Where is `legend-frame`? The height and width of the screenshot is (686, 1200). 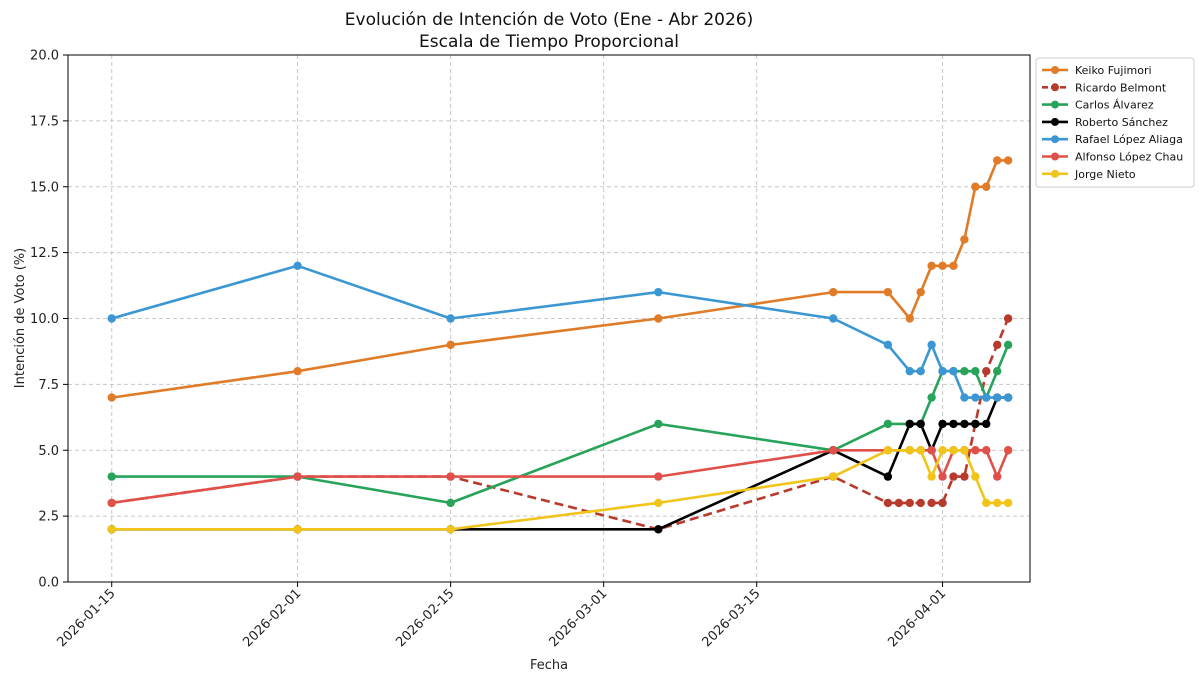
legend-frame is located at coordinates (1115, 122).